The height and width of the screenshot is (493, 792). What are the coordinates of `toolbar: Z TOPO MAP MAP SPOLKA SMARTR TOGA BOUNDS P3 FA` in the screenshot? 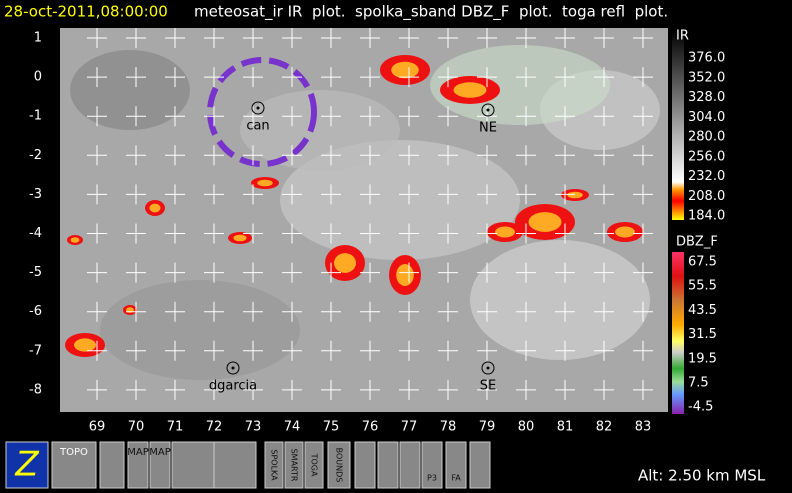 It's located at (248, 465).